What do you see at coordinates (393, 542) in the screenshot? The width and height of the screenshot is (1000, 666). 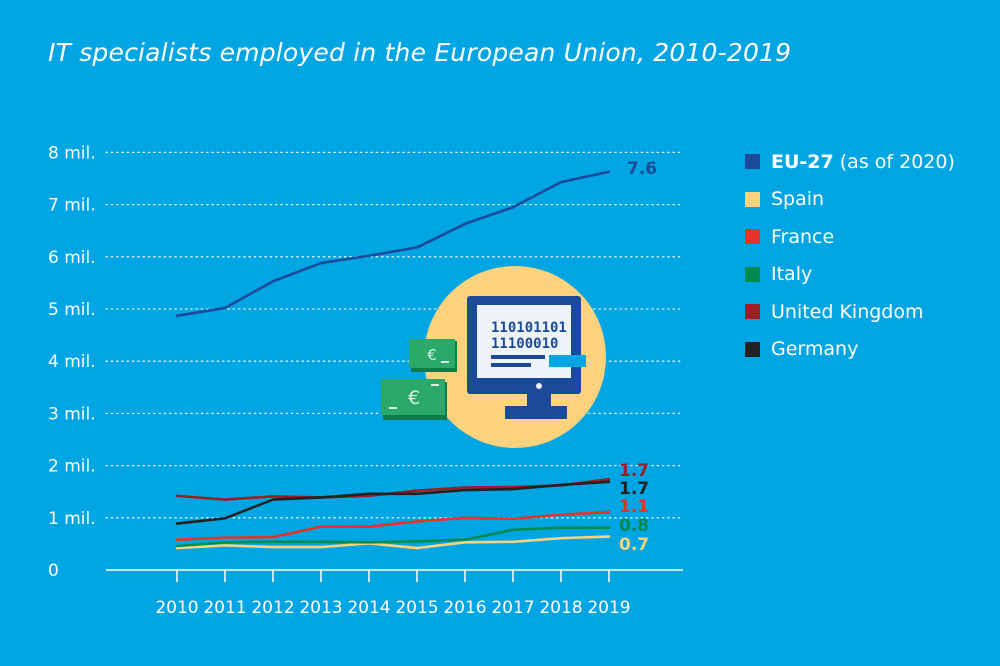 I see `series-line-spain` at bounding box center [393, 542].